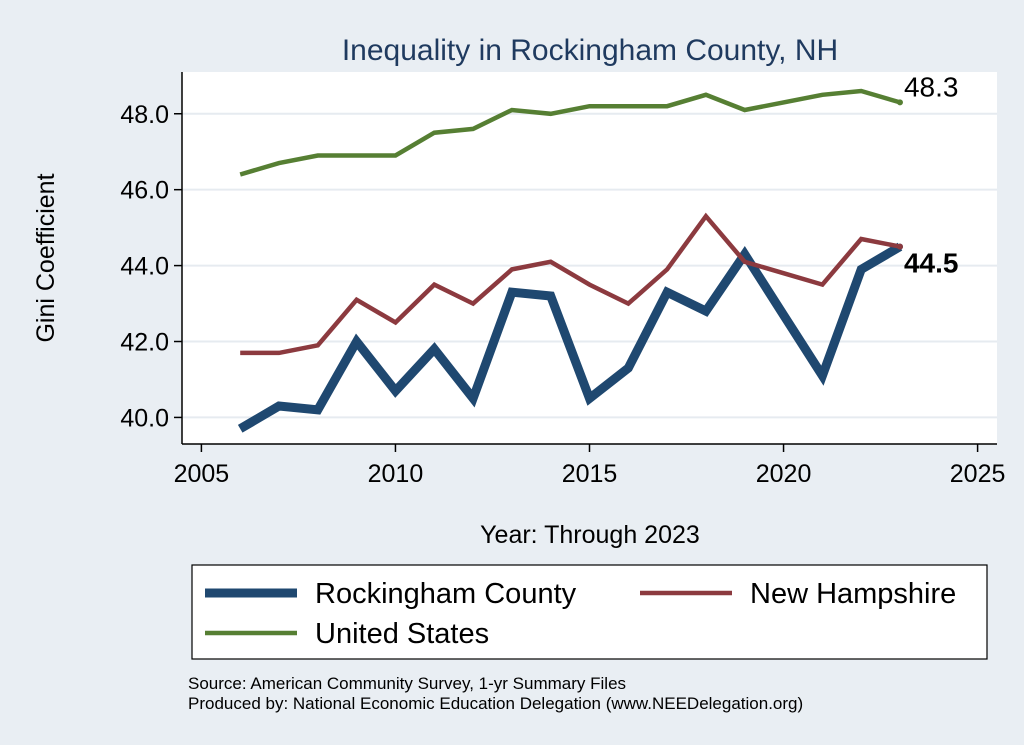  I want to click on end-point-united-states, so click(899, 102).